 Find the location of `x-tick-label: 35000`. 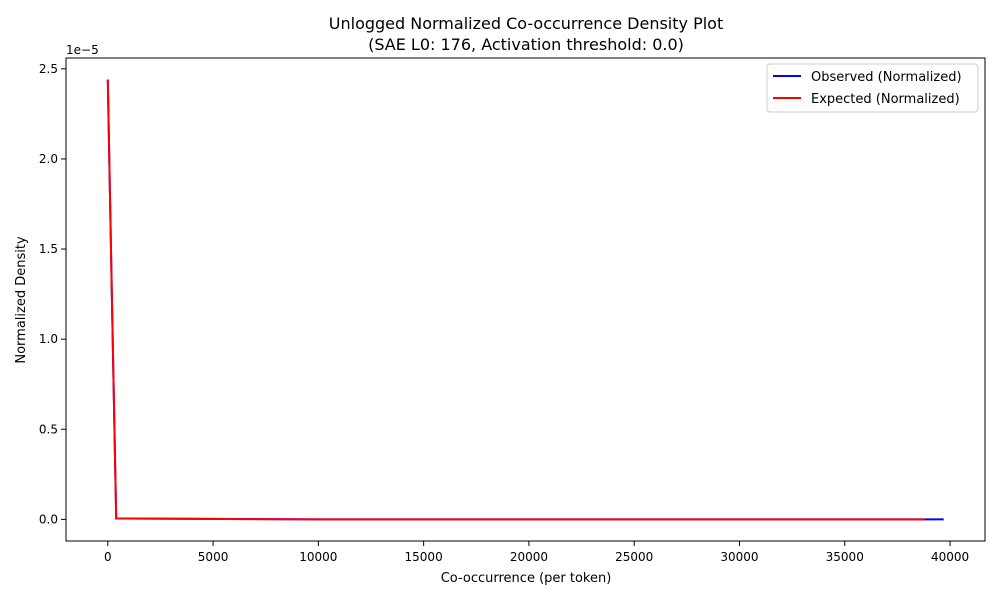

x-tick-label: 35000 is located at coordinates (845, 557).